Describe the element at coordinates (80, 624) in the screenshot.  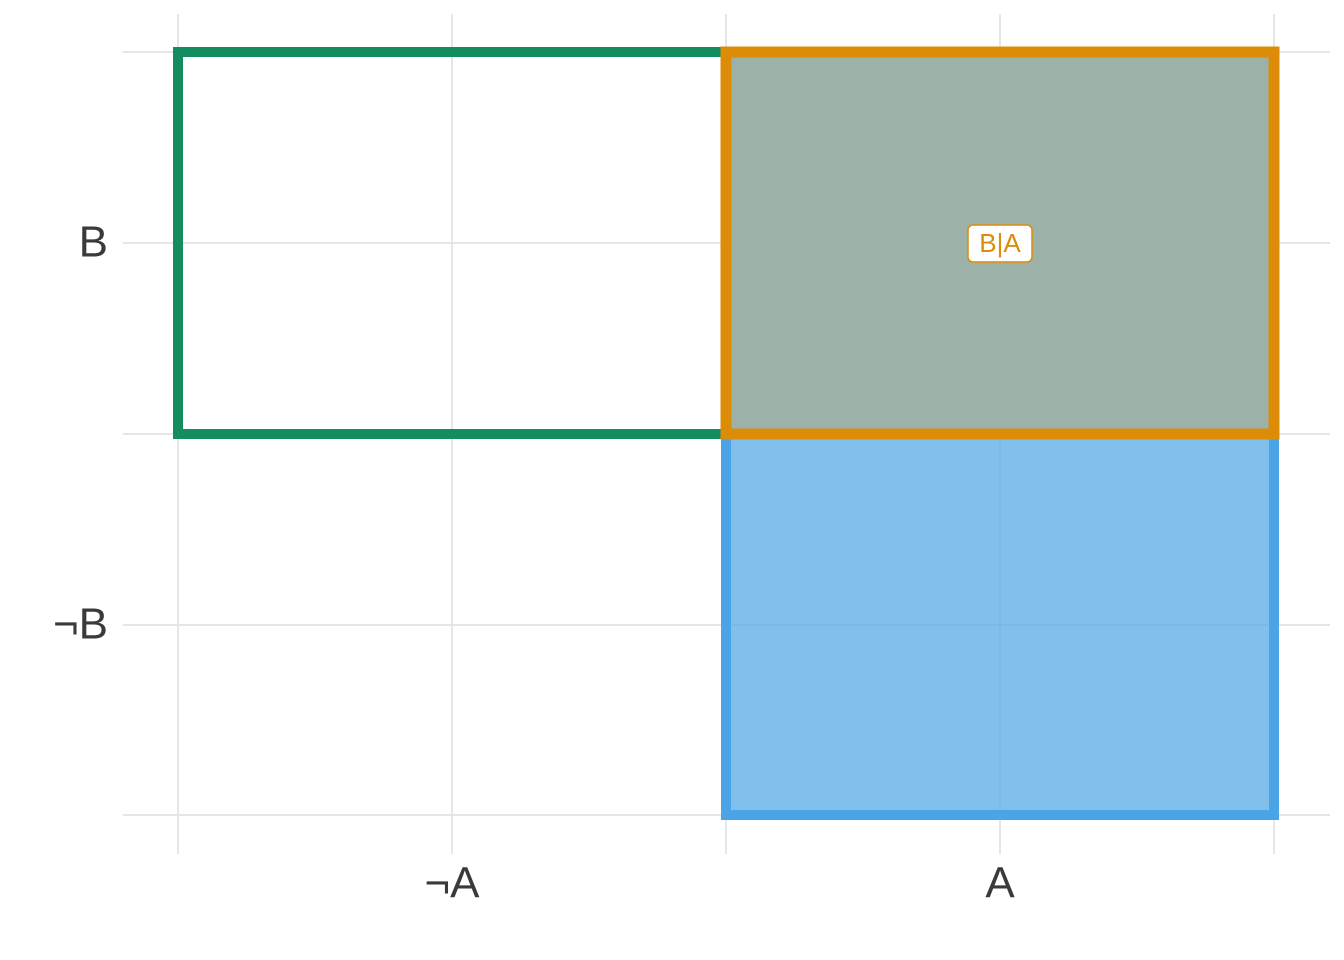
I see `y-label: ¬B` at that location.